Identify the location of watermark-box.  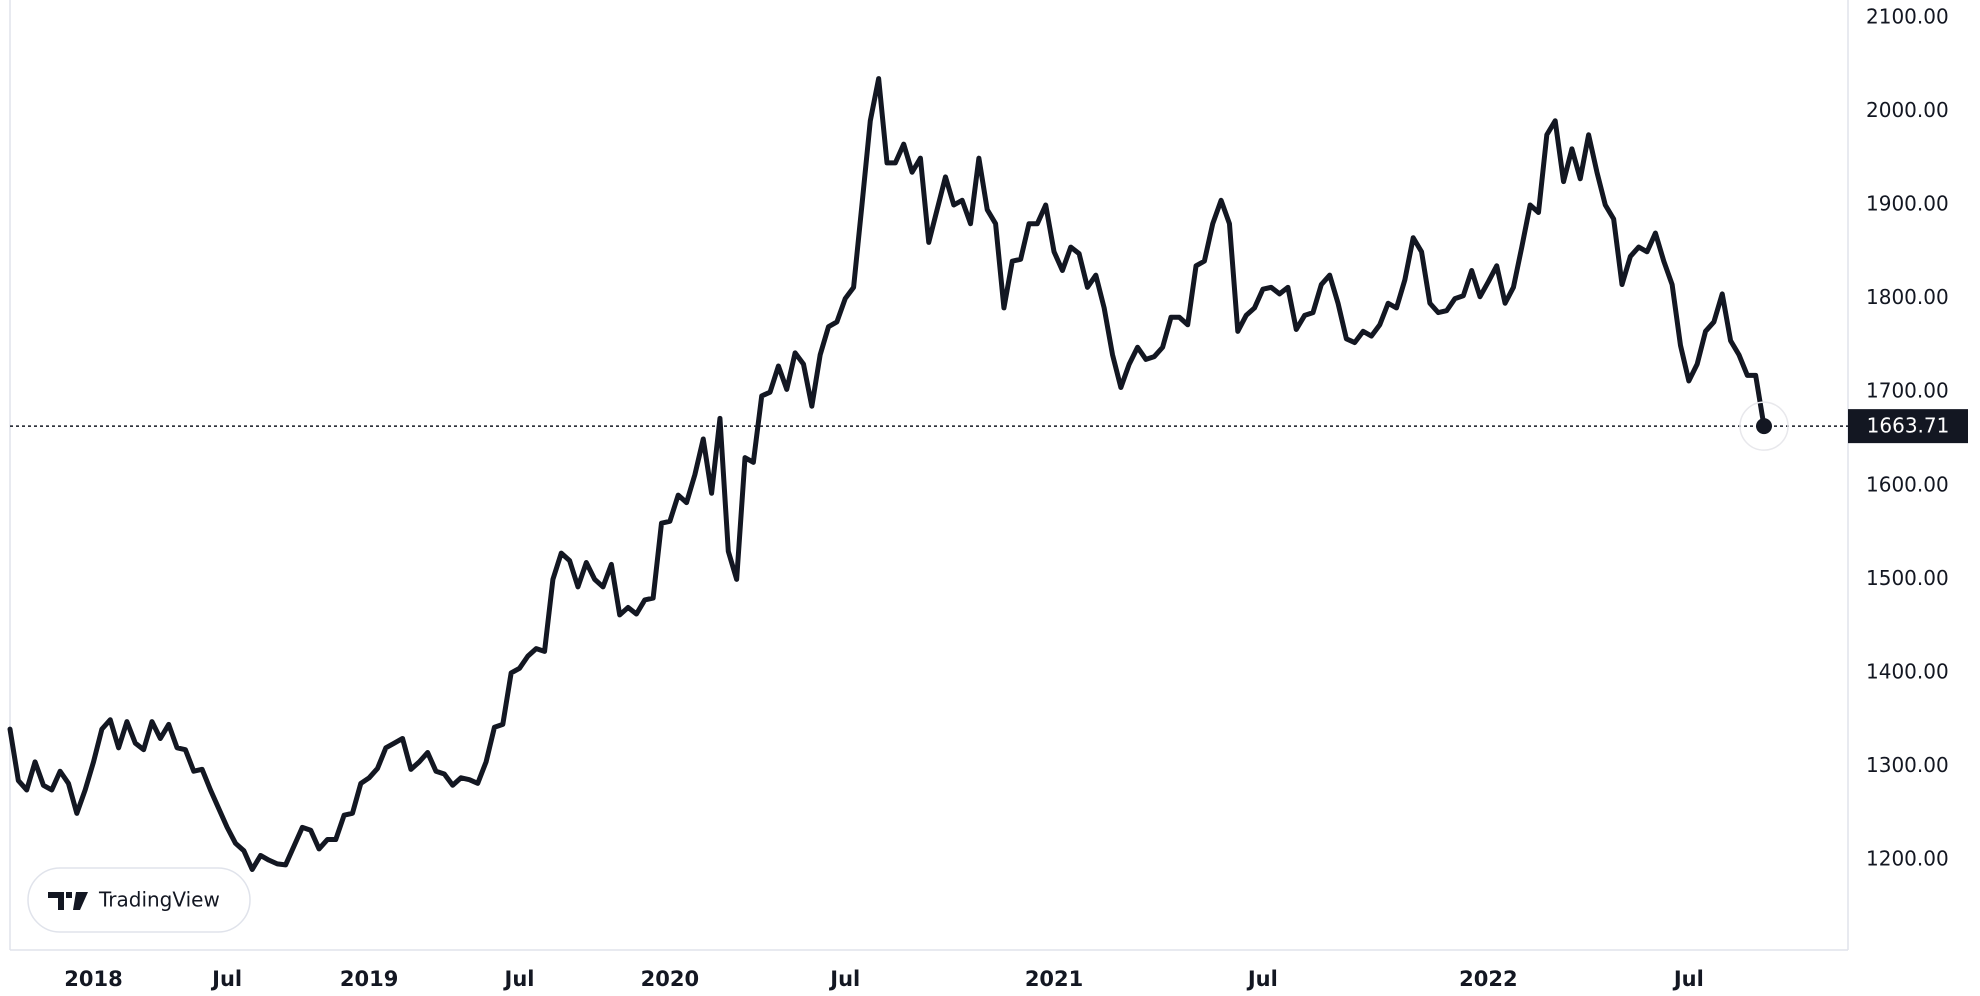
(139, 900).